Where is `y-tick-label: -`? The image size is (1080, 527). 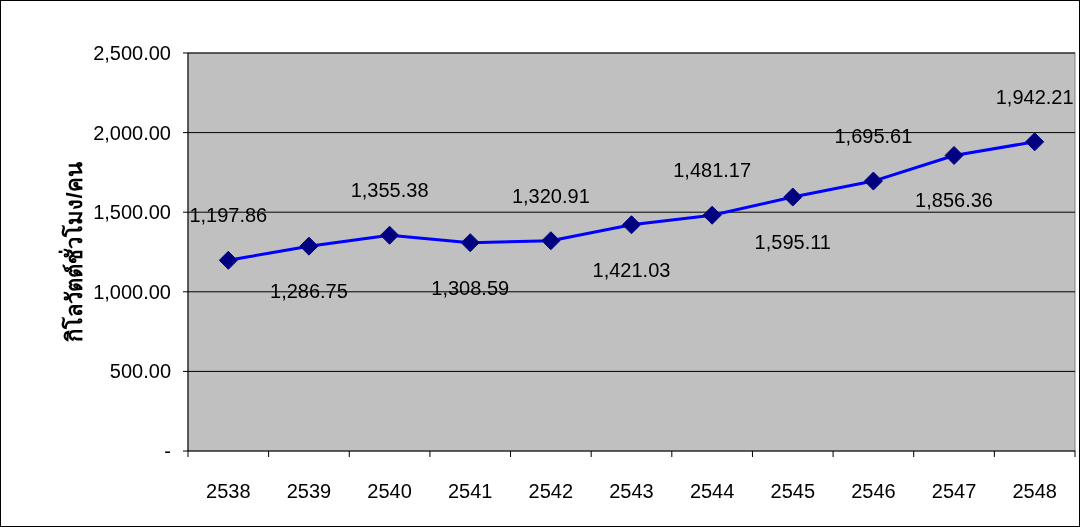
y-tick-label: - is located at coordinates (167, 451).